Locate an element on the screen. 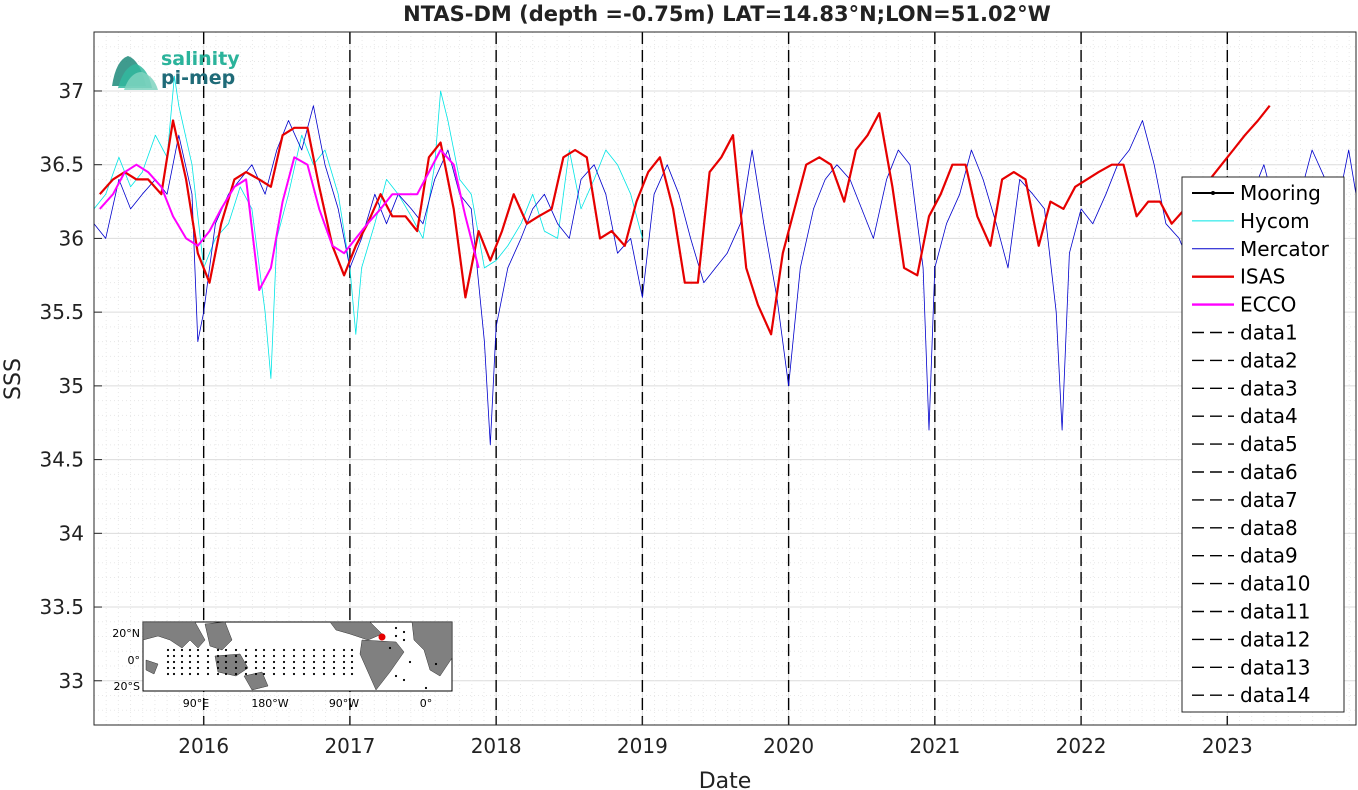 The height and width of the screenshot is (790, 1358). legend-label: data10 is located at coordinates (1275, 584).